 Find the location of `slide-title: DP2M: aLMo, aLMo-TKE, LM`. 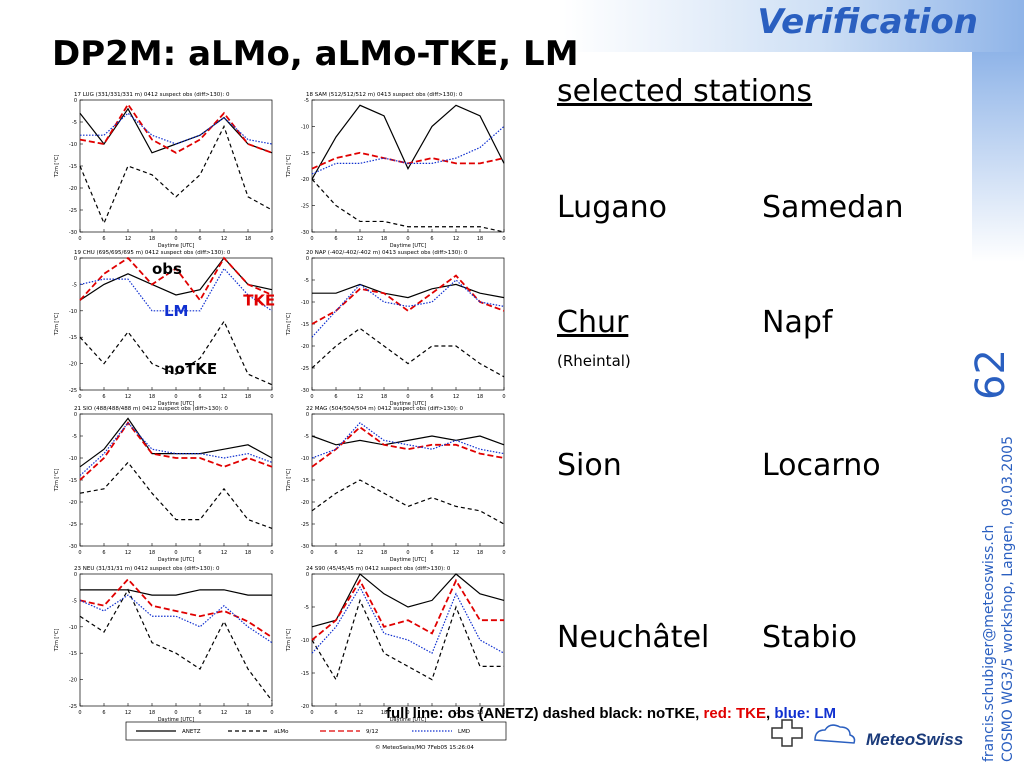

slide-title: DP2M: aLMo, aLMo-TKE, LM is located at coordinates (315, 54).